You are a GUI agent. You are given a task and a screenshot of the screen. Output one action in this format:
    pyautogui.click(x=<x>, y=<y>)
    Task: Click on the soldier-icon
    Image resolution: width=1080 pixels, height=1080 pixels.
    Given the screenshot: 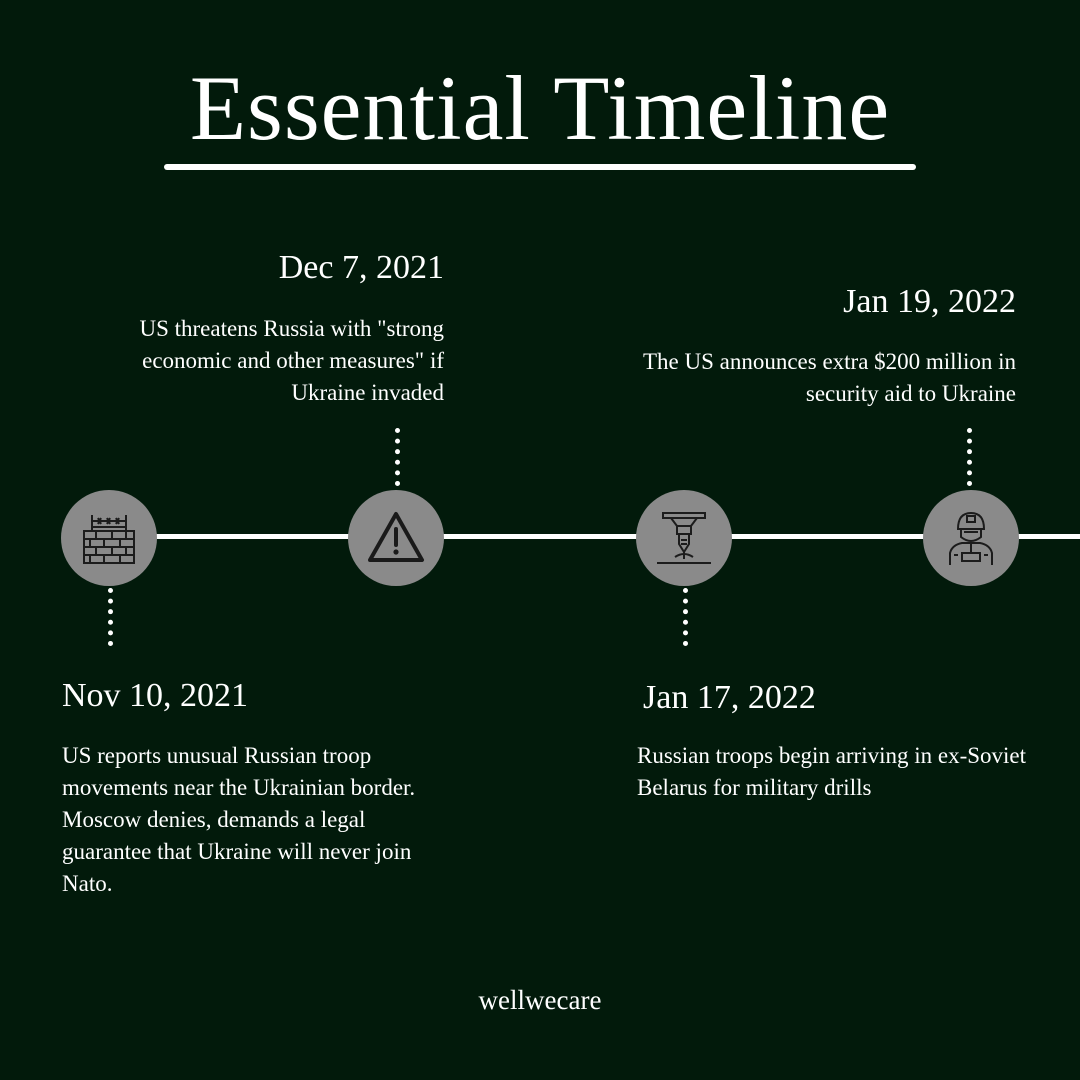 What is the action you would take?
    pyautogui.click(x=971, y=538)
    